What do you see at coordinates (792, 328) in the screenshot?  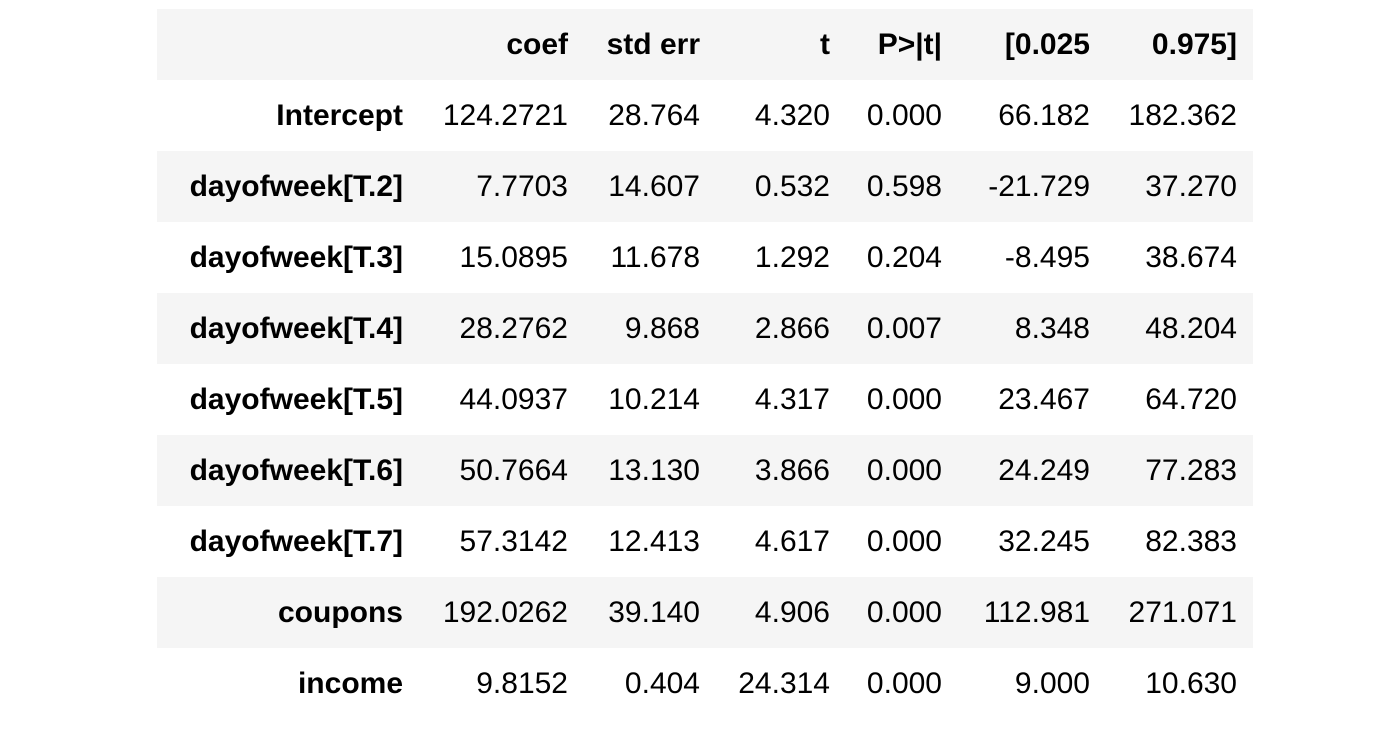 I see `cell-t: 2.866` at bounding box center [792, 328].